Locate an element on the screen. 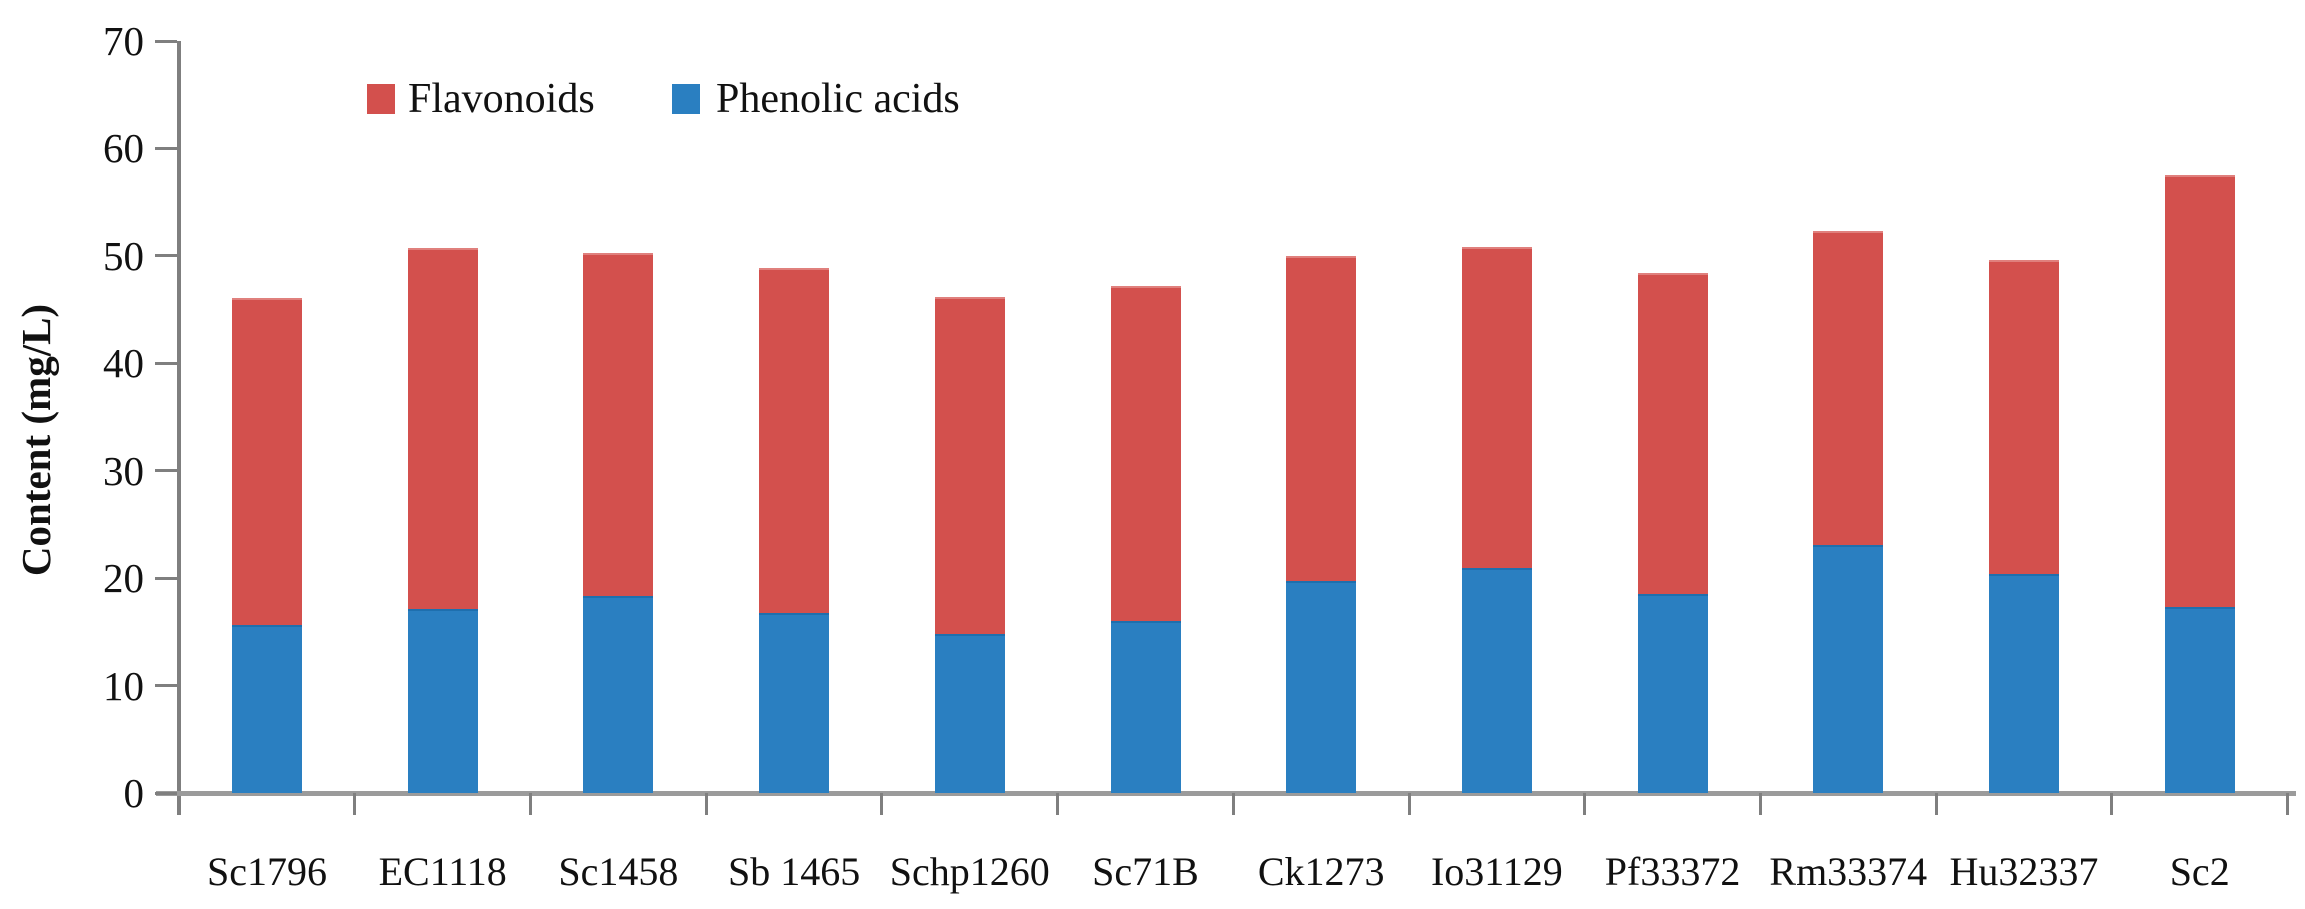 The image size is (2305, 909). x-category-label: Sb 1465 is located at coordinates (794, 871).